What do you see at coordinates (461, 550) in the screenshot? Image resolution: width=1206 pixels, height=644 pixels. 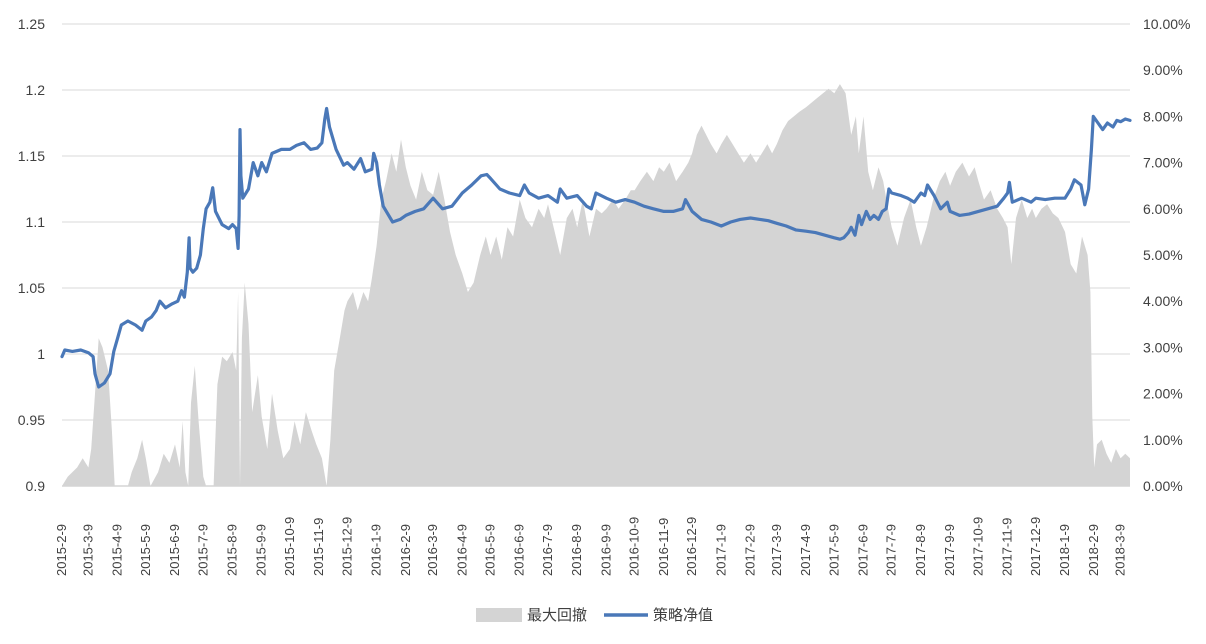 I see `x-tick-label: 2016-4-9` at bounding box center [461, 550].